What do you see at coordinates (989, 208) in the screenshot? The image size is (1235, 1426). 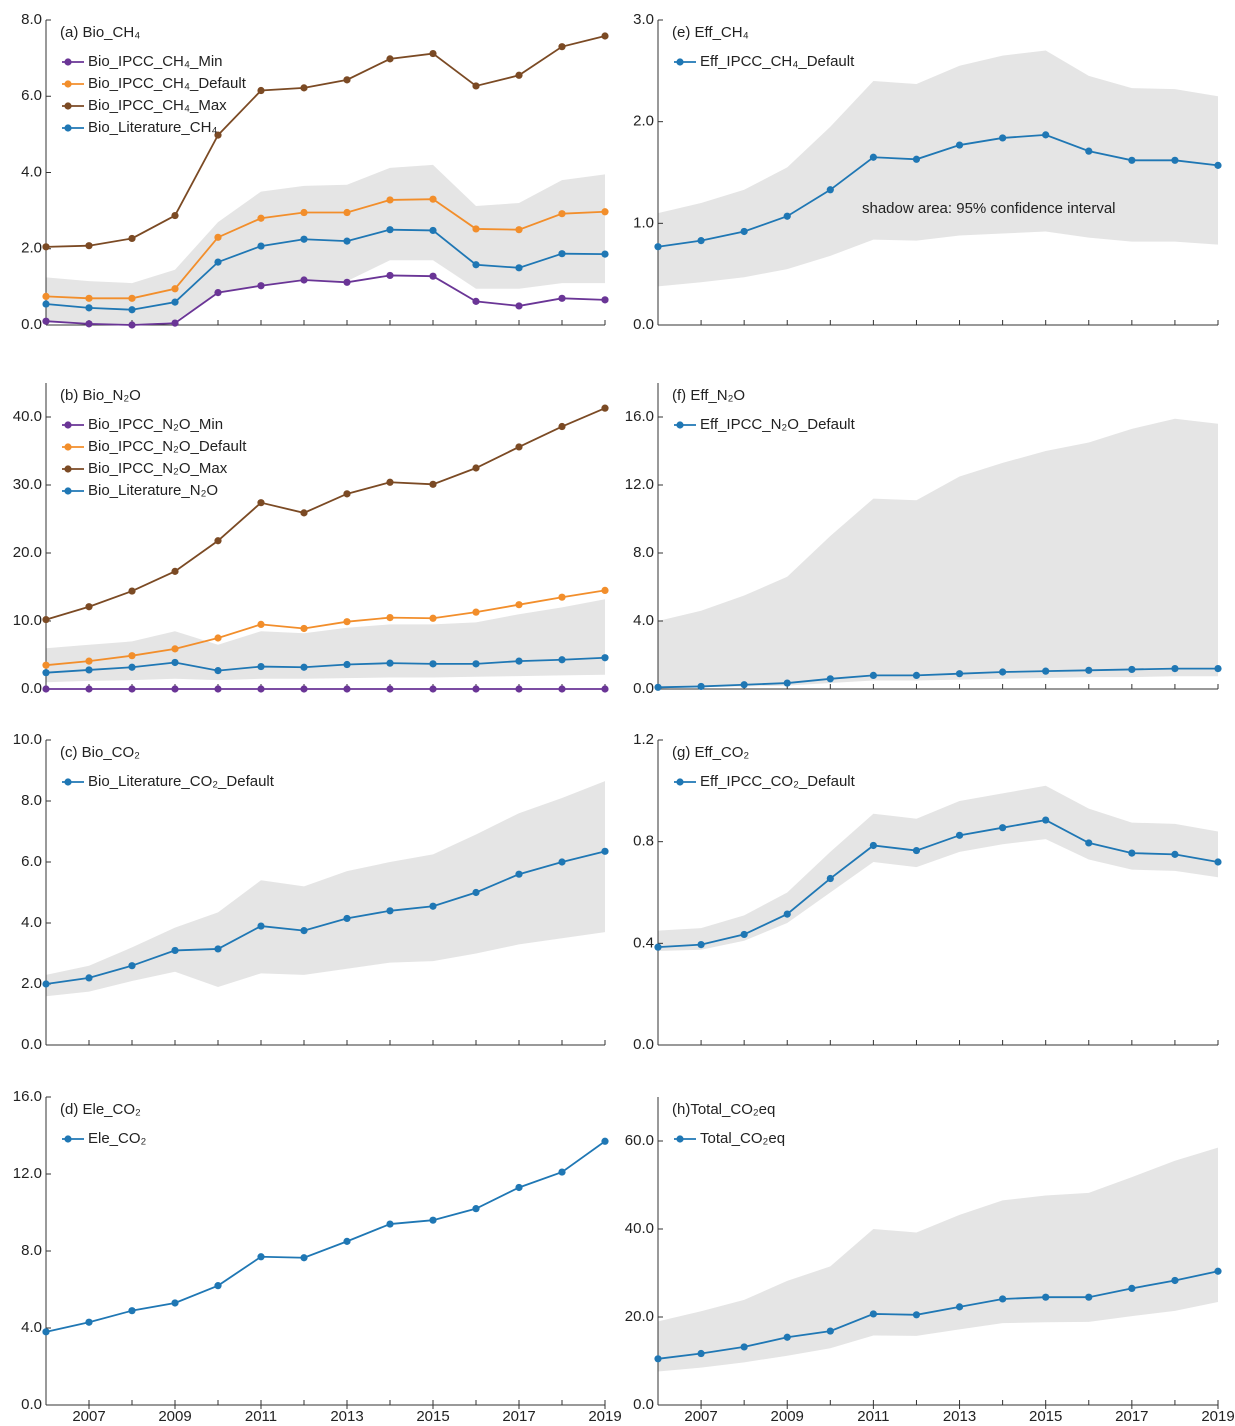 I see `annotation: shadow area: 95% confidence interval` at bounding box center [989, 208].